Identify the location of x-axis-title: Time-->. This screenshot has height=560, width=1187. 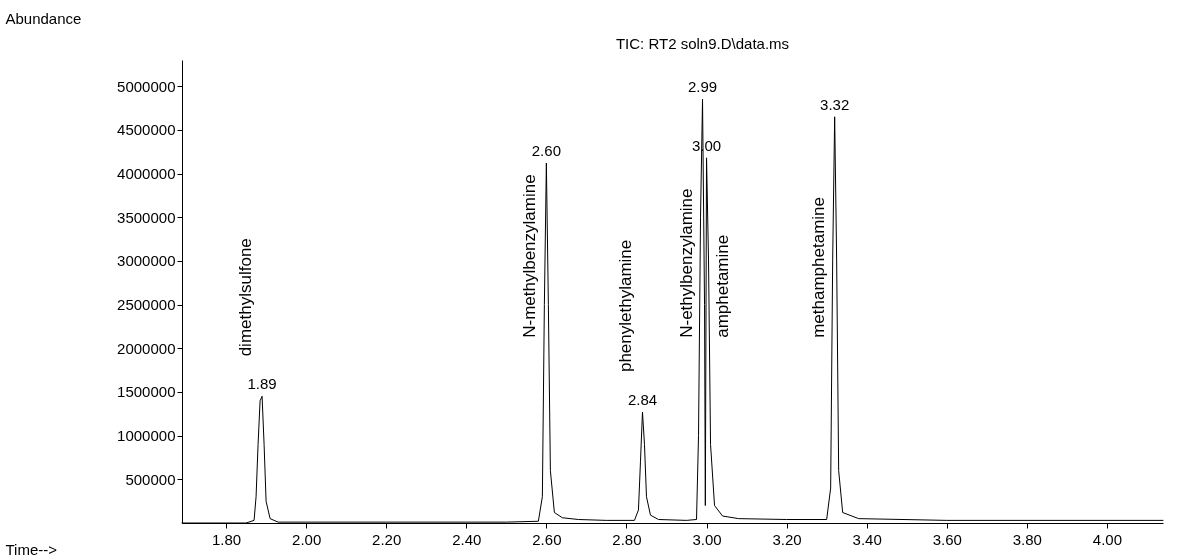
(31, 549).